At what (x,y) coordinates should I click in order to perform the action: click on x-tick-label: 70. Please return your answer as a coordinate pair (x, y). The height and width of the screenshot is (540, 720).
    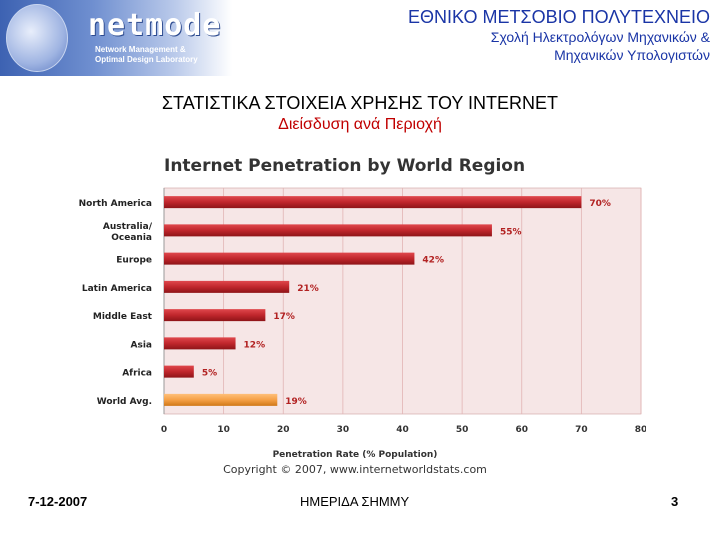
    Looking at the image, I should click on (581, 430).